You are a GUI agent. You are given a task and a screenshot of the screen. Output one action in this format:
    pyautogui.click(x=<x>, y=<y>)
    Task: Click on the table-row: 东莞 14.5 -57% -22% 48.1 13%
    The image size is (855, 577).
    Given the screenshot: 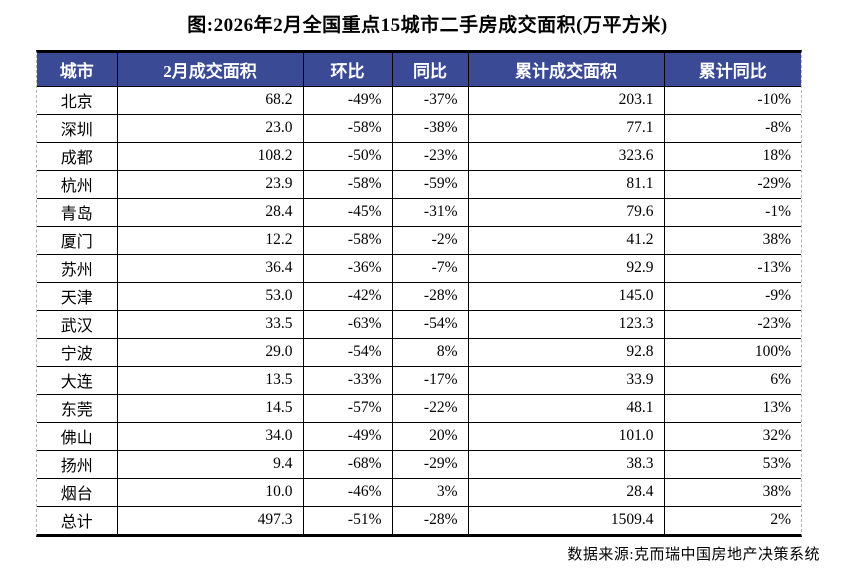 What is the action you would take?
    pyautogui.click(x=419, y=408)
    